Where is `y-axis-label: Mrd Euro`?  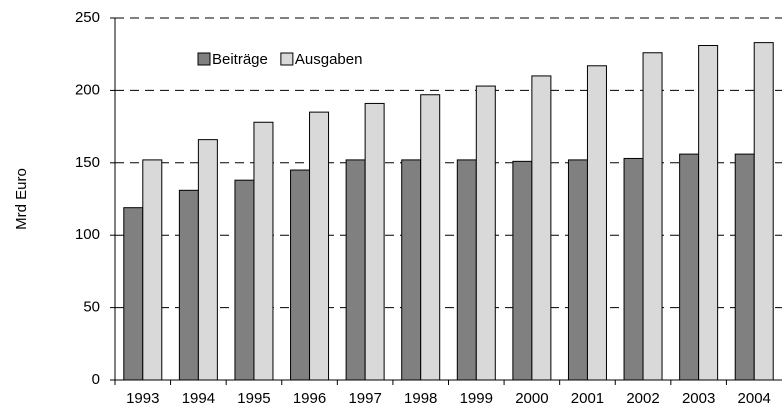 y-axis-label: Mrd Euro is located at coordinates (21, 199).